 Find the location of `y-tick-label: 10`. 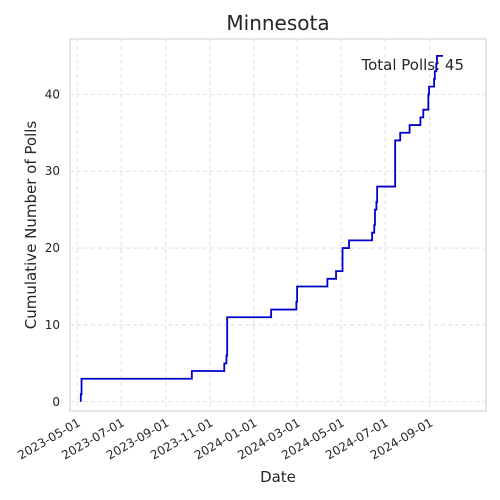

y-tick-label: 10 is located at coordinates (52, 325).